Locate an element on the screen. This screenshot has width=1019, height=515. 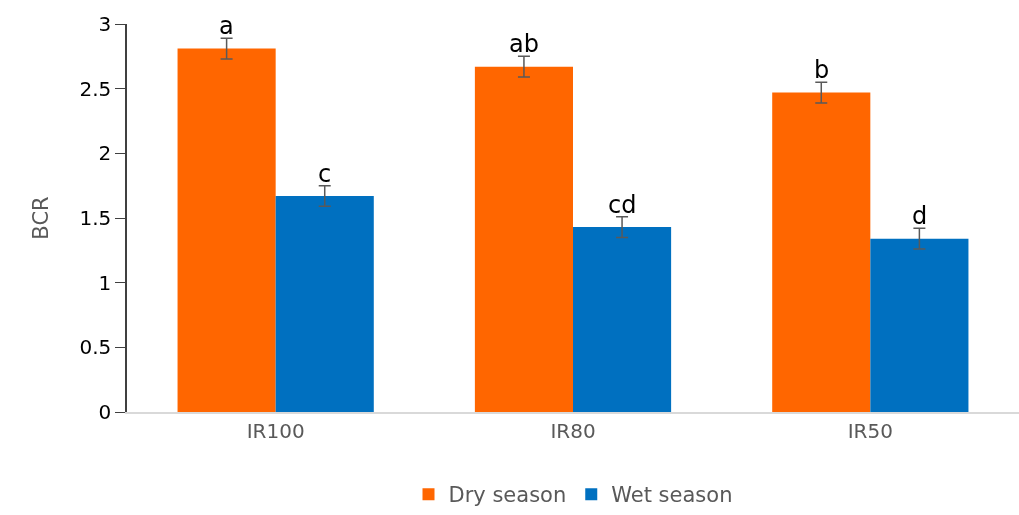
x-tick-label: IR80 is located at coordinates (573, 431).